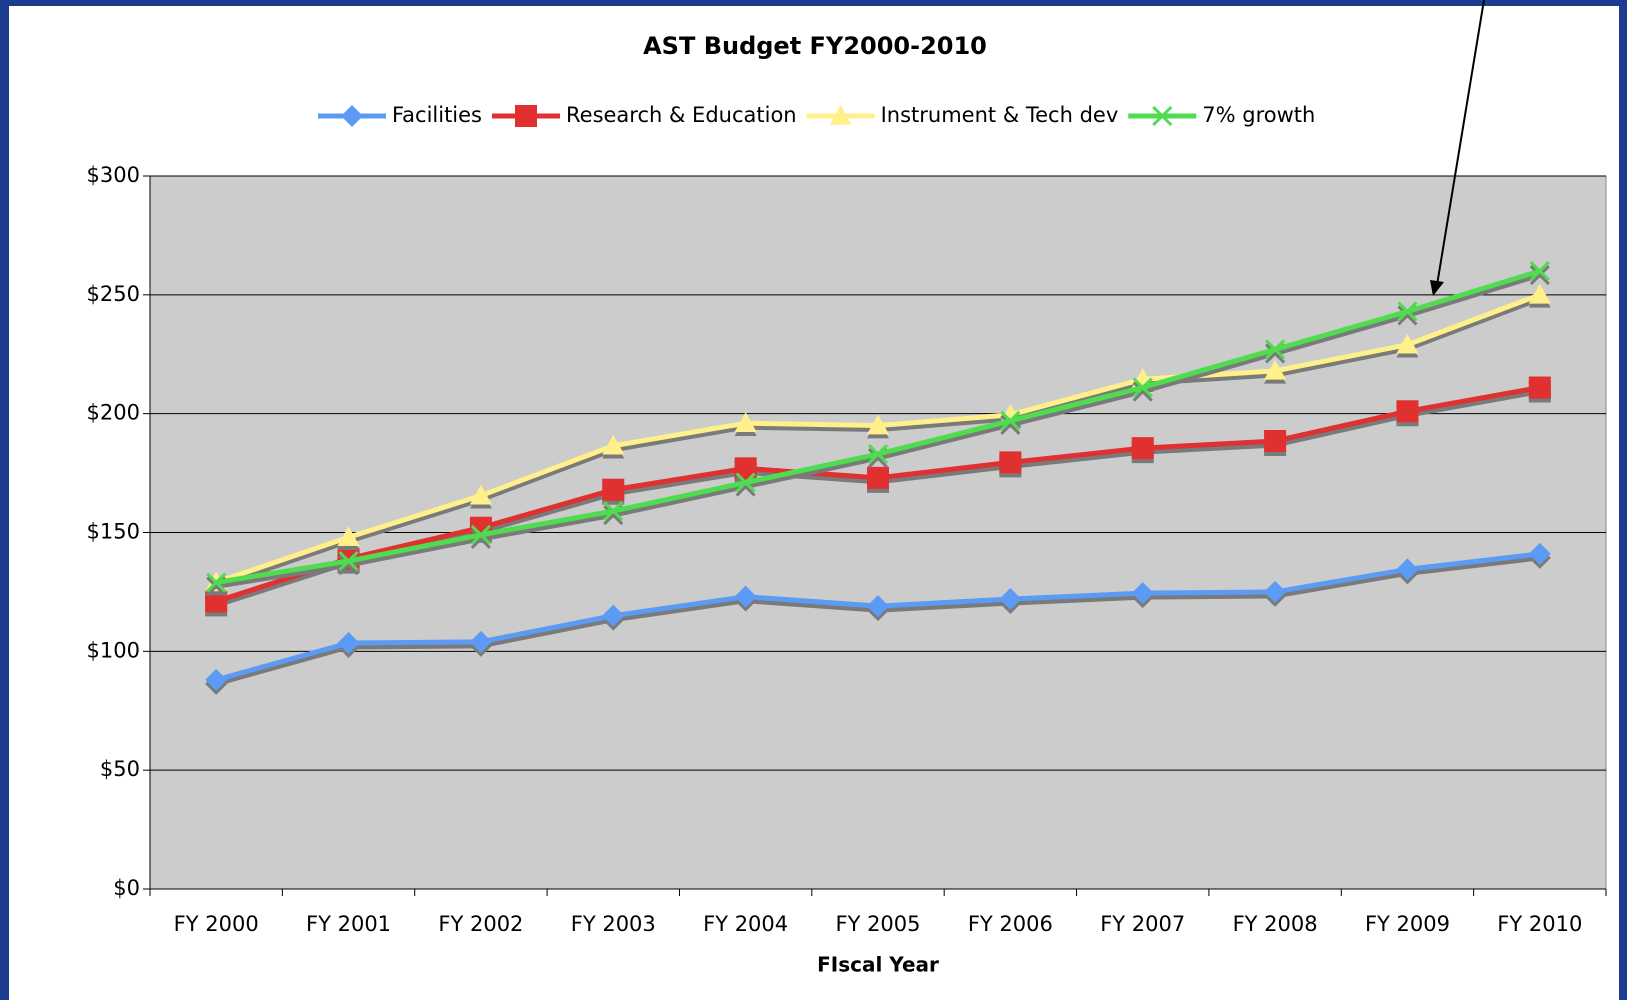 The height and width of the screenshot is (1000, 1627). Describe the element at coordinates (113, 175) in the screenshot. I see `y-tick-label: $300` at that location.